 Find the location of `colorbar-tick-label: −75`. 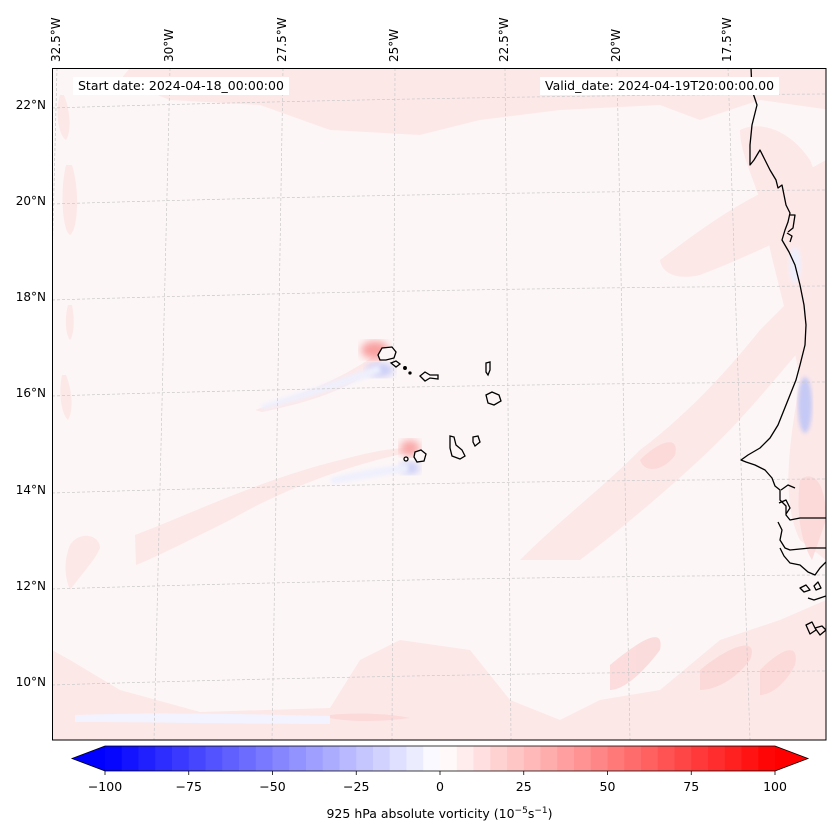

colorbar-tick-label: −75 is located at coordinates (188, 786).